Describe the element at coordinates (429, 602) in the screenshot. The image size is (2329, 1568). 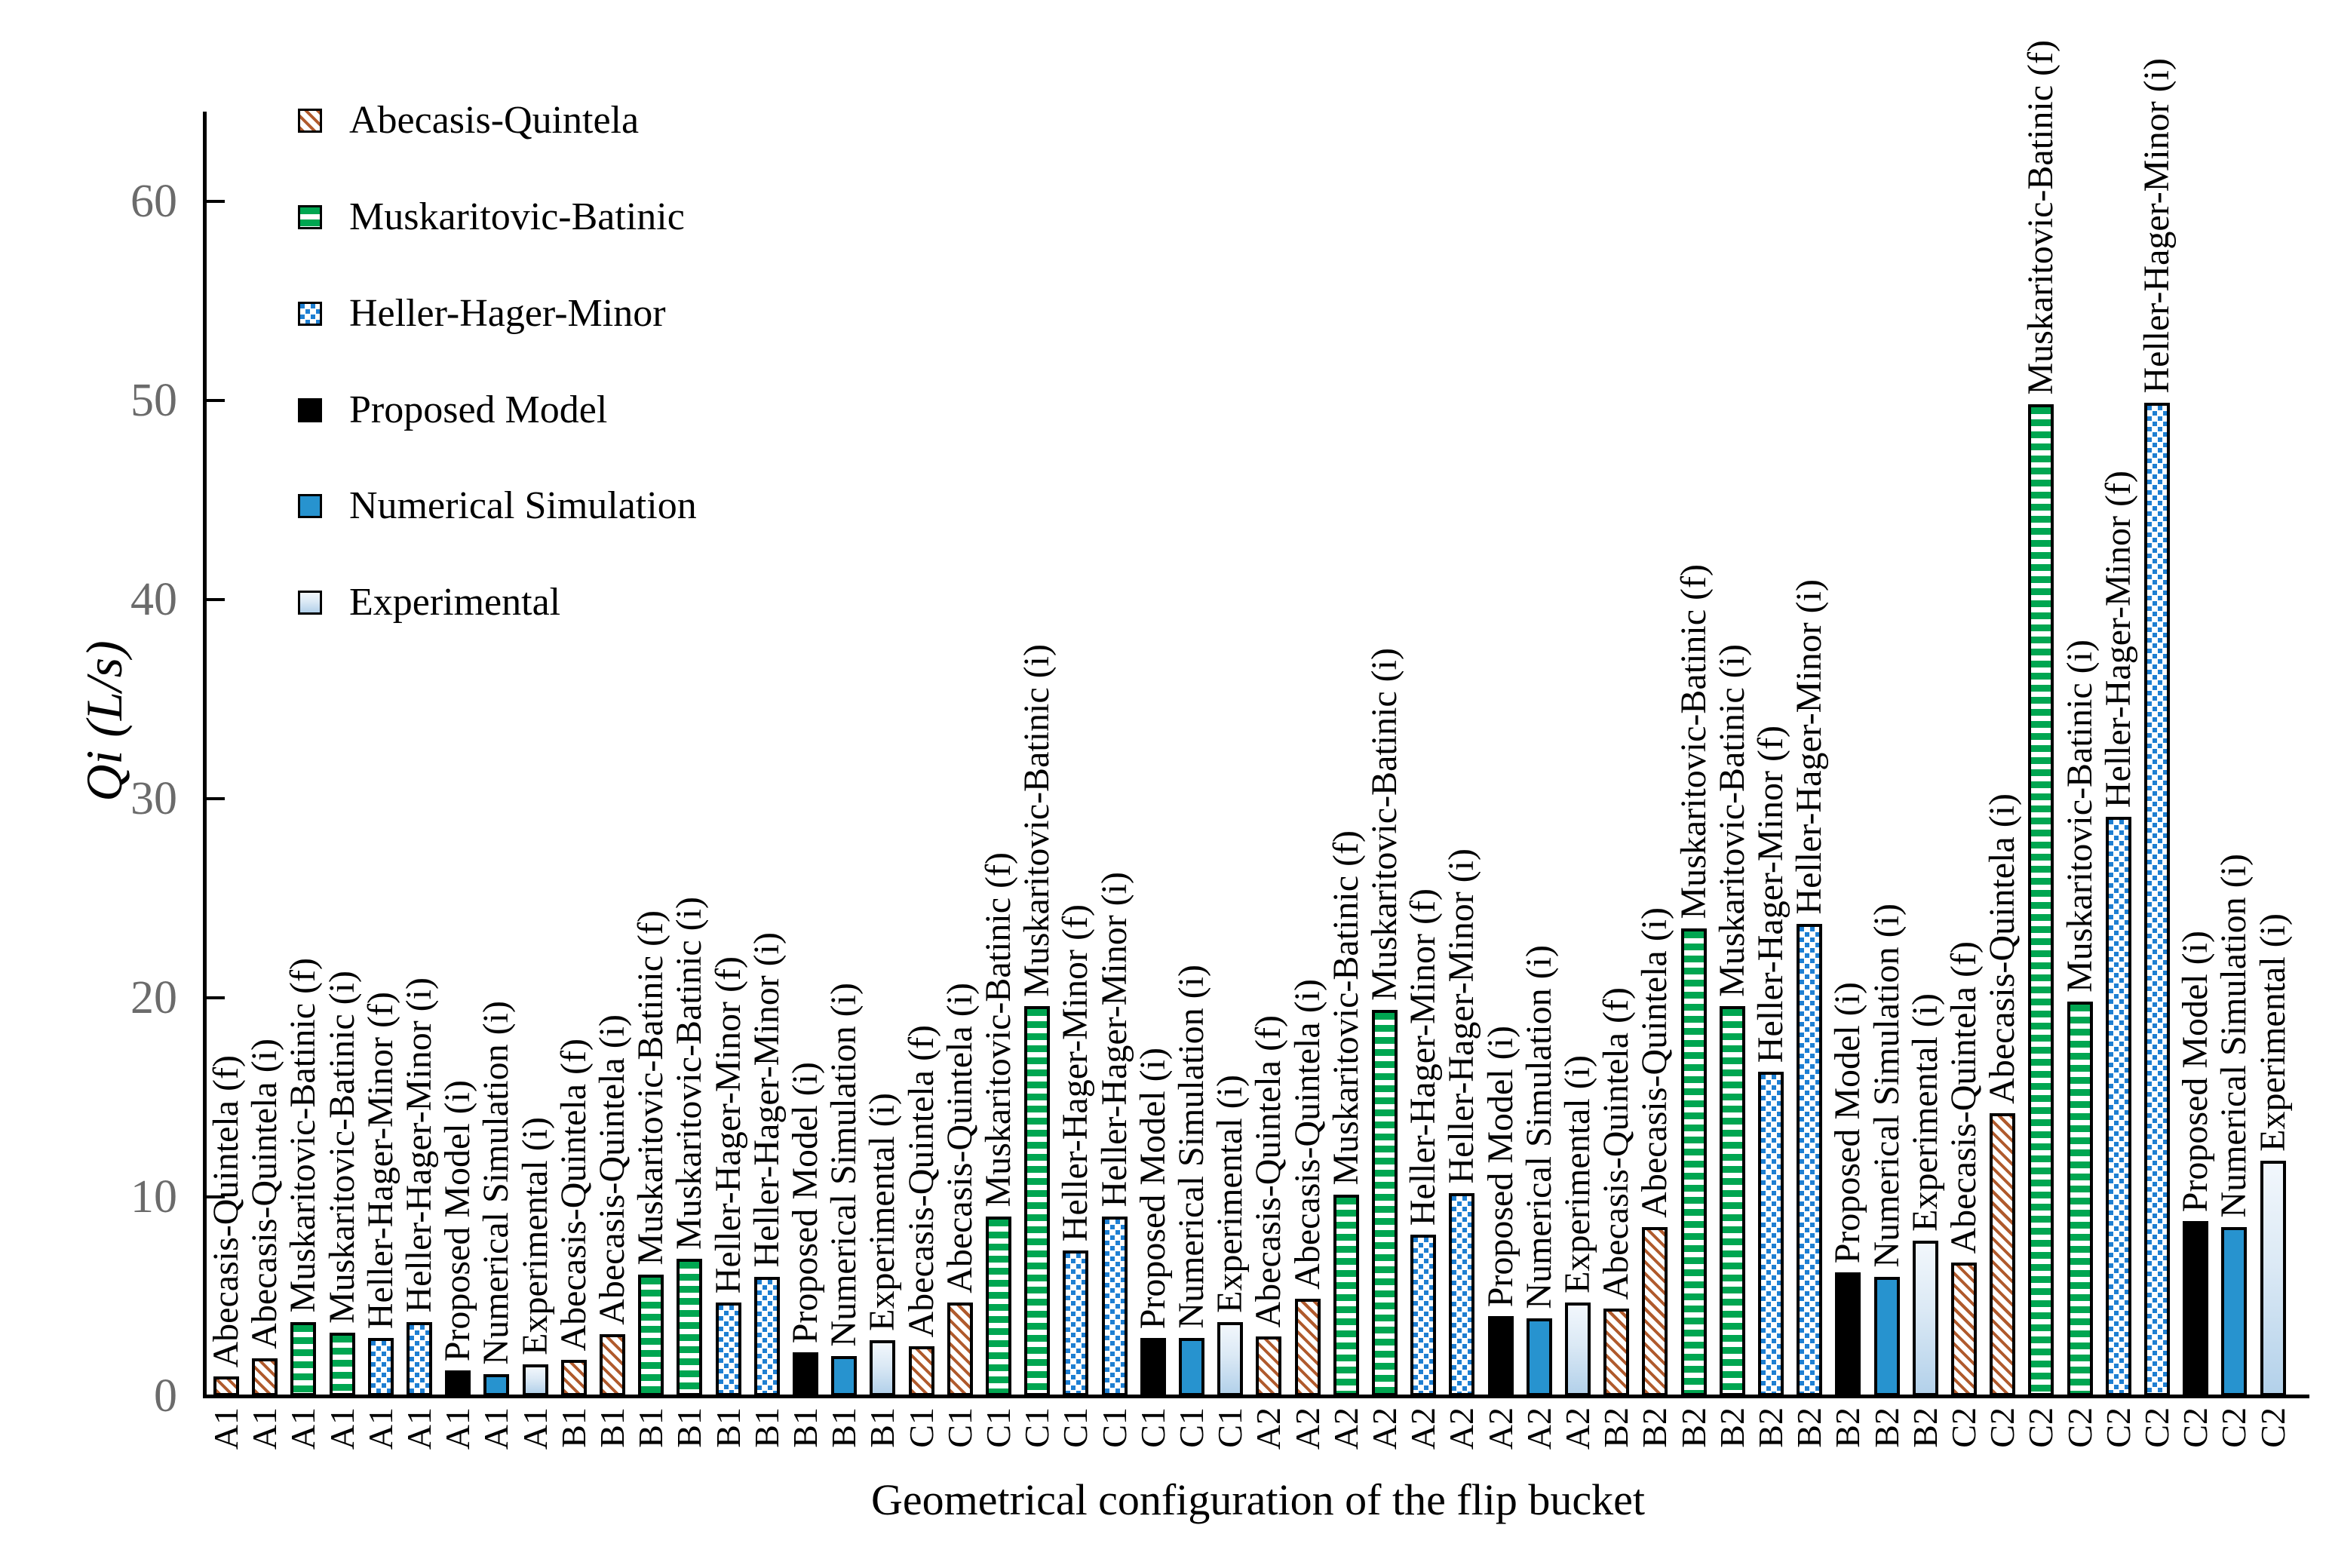
I see `legend-item: Experimental` at that location.